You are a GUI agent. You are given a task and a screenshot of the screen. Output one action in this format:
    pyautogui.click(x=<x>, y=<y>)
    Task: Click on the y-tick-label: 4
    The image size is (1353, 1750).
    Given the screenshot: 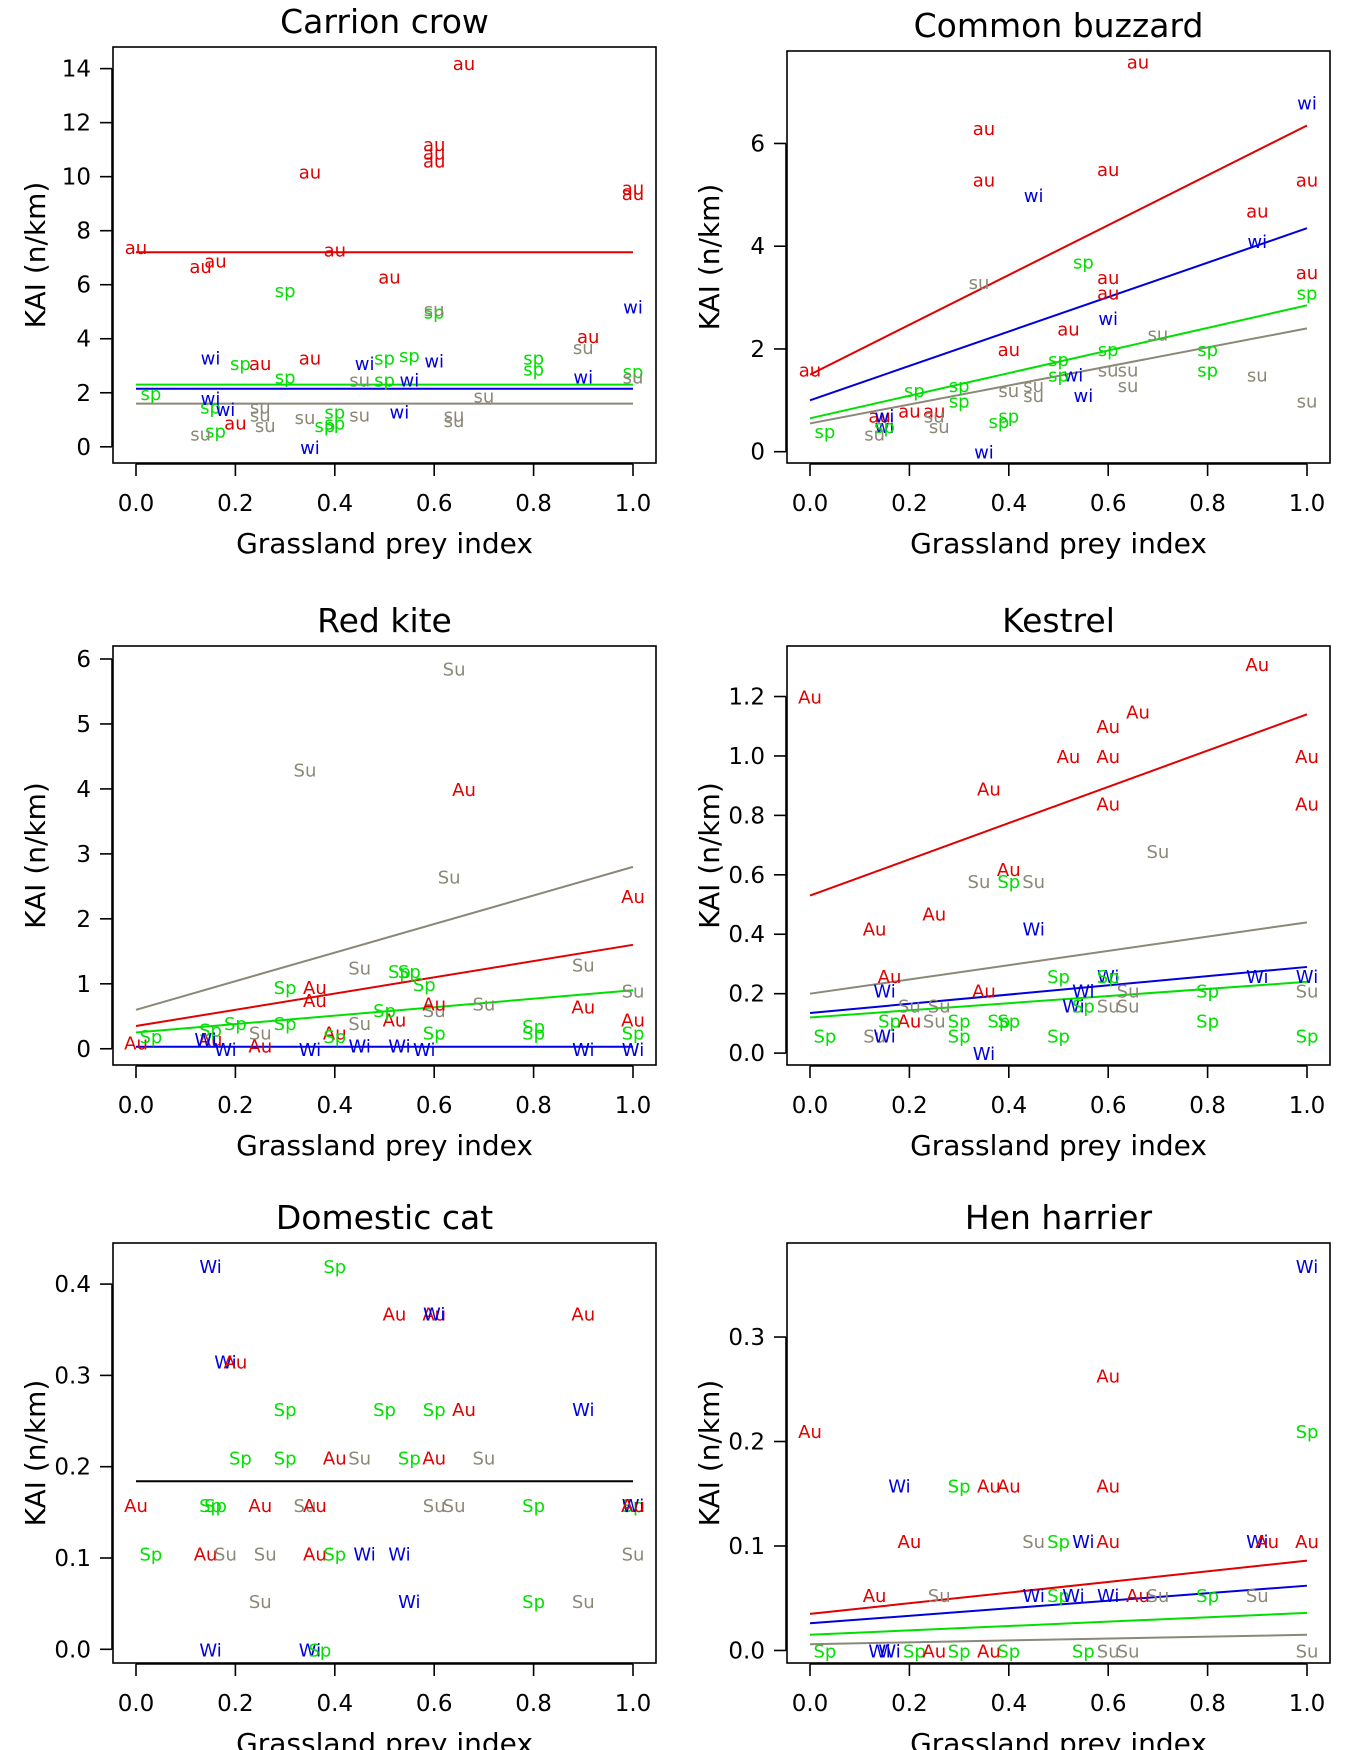 What is the action you would take?
    pyautogui.click(x=757, y=247)
    